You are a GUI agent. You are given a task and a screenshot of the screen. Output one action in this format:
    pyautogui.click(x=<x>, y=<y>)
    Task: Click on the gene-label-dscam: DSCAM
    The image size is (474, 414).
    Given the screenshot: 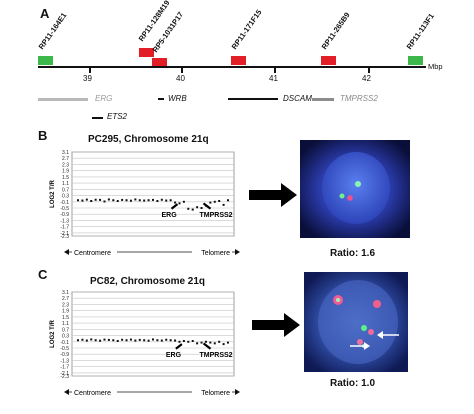 What is the action you would take?
    pyautogui.click(x=297, y=98)
    